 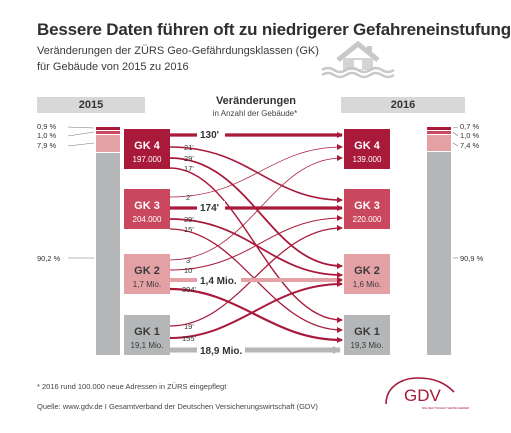 I want to click on class-box-2016-gk1, so click(x=367, y=335).